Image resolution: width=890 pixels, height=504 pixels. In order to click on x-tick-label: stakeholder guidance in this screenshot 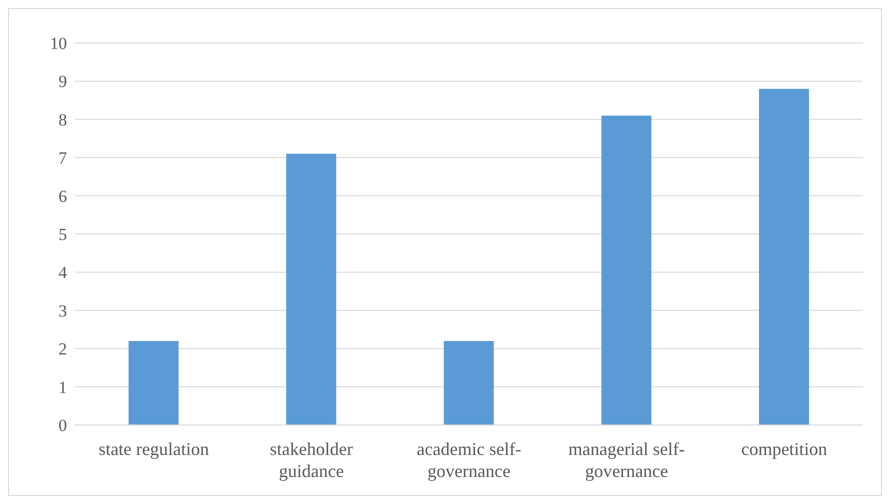, I will do `click(311, 460)`.